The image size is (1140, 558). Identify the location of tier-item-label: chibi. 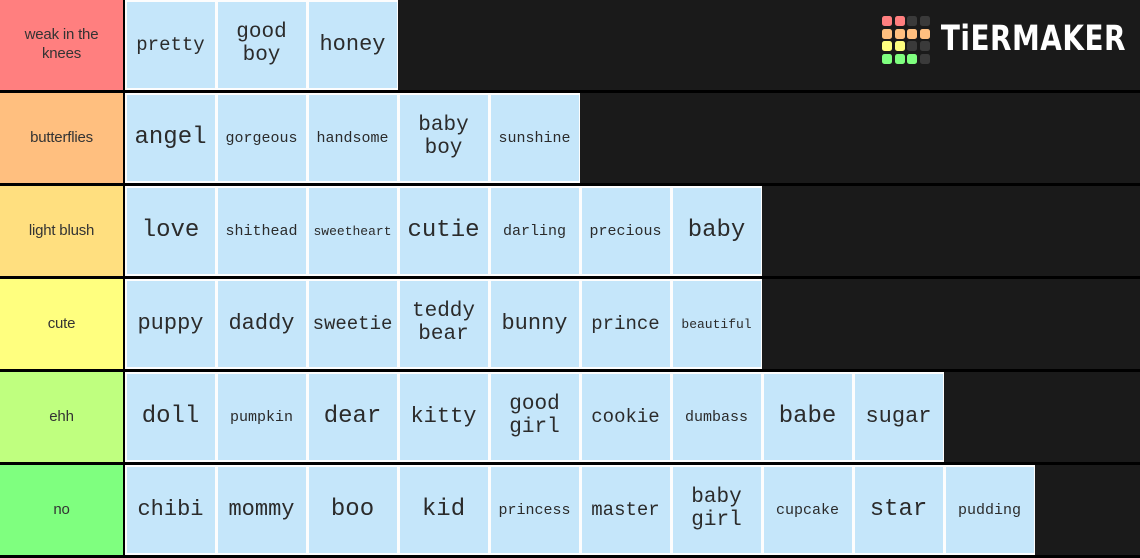
(170, 509).